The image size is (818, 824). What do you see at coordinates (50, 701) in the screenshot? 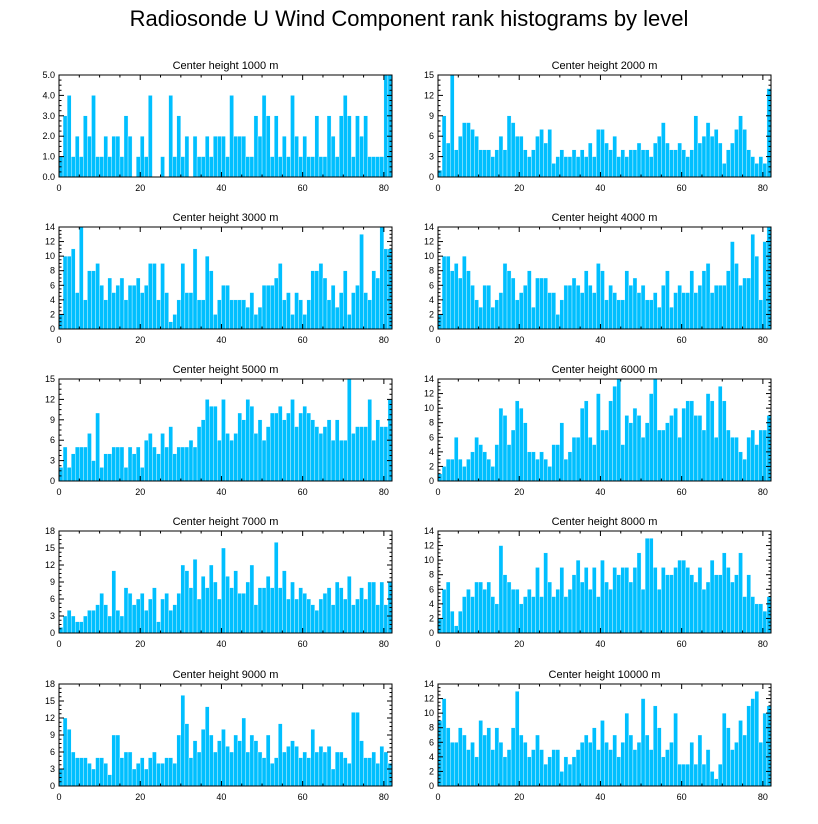
I see `y-tick-label: 15` at bounding box center [50, 701].